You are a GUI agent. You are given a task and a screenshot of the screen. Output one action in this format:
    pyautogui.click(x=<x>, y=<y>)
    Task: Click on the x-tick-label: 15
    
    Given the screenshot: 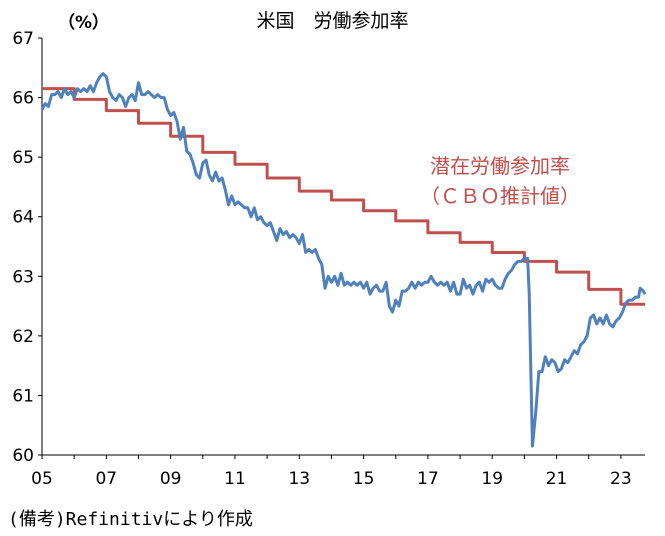 What is the action you would take?
    pyautogui.click(x=364, y=479)
    